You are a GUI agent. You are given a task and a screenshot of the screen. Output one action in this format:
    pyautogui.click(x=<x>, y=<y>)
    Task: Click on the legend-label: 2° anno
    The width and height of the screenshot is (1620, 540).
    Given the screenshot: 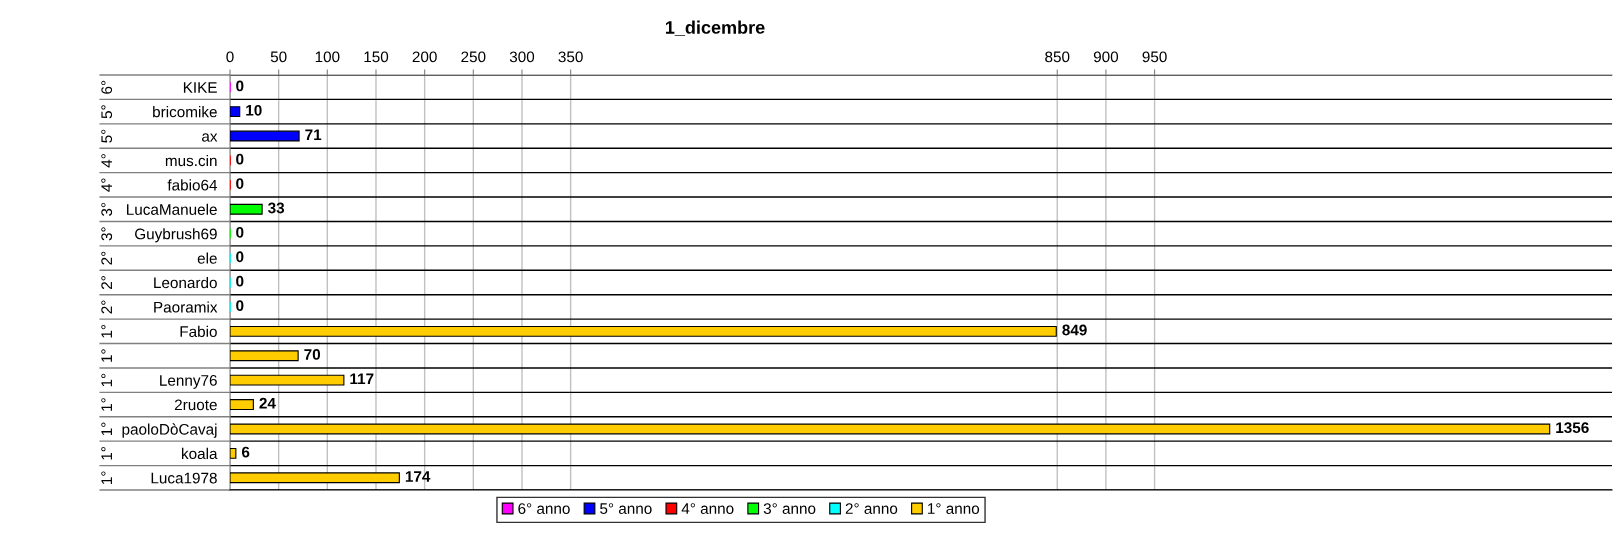 What is the action you would take?
    pyautogui.click(x=871, y=508)
    